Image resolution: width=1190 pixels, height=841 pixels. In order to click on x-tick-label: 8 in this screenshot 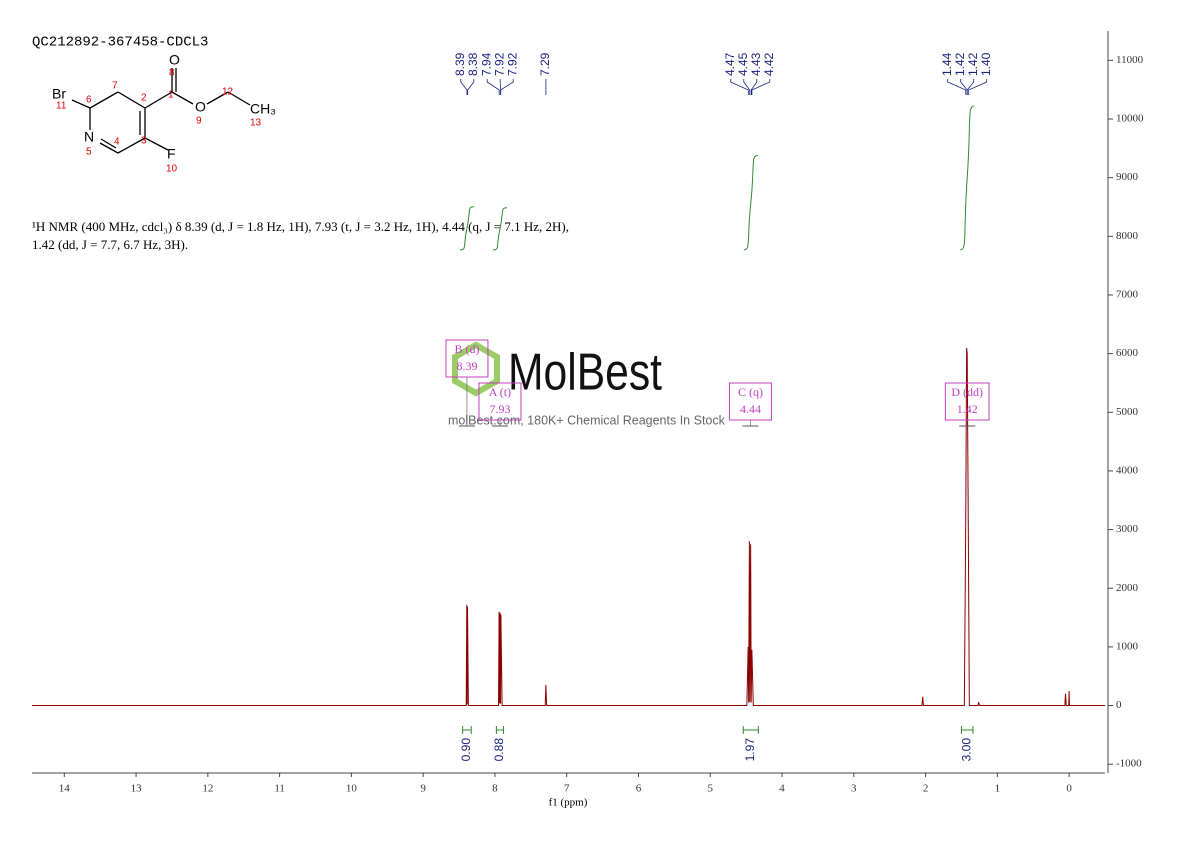, I will do `click(495, 789)`.